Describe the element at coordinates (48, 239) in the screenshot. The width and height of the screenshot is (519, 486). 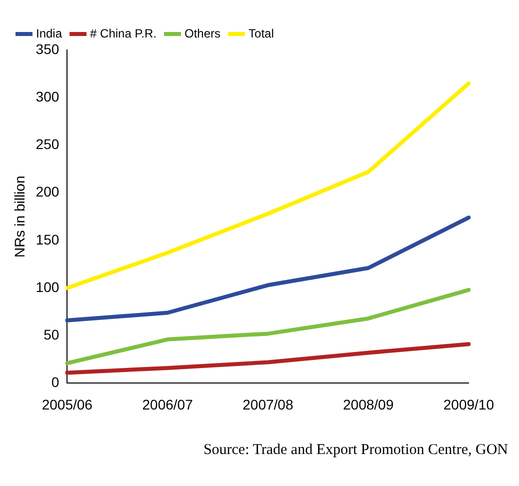
I see `y-tick-label: 150` at that location.